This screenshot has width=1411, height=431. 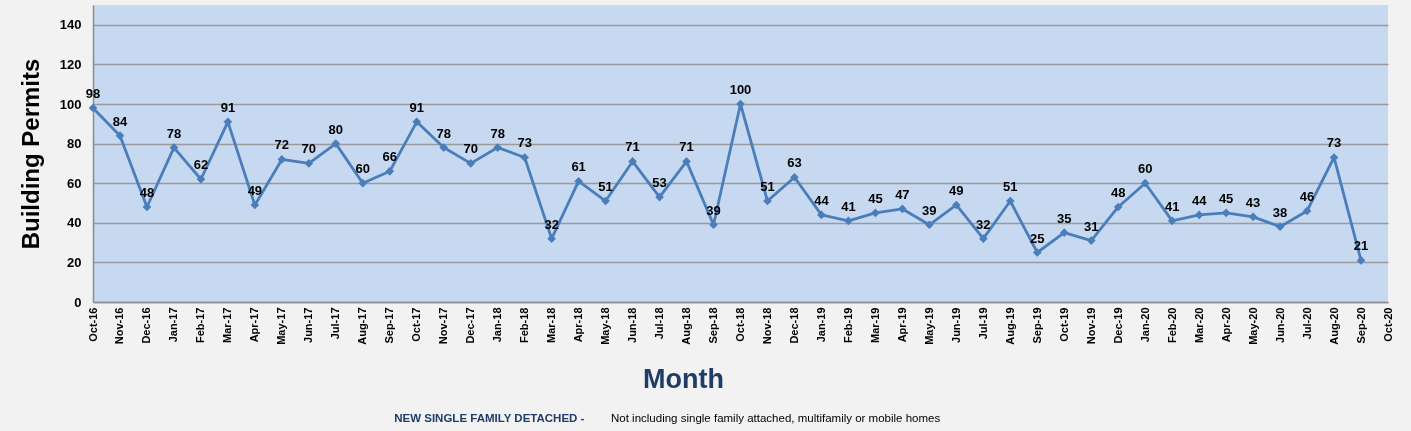 What do you see at coordinates (74, 144) in the screenshot?
I see `y-tick-label: 80` at bounding box center [74, 144].